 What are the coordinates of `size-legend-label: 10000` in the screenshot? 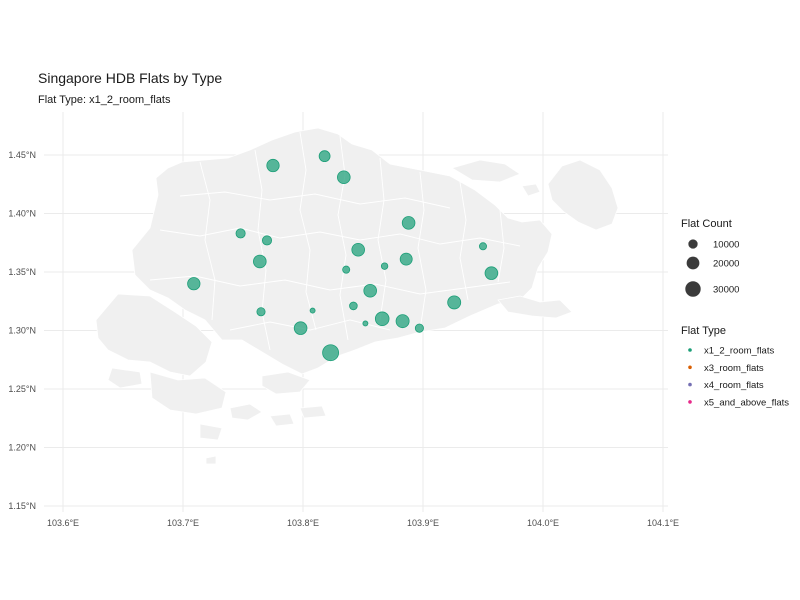 It's located at (726, 245).